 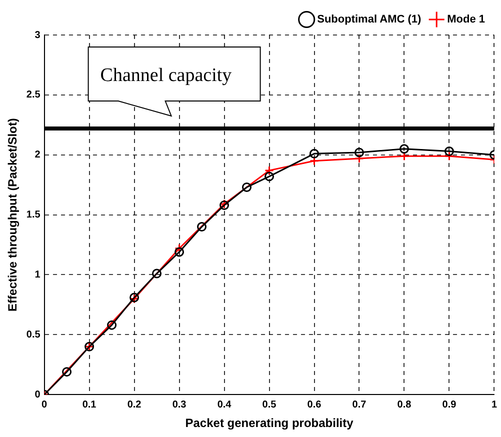 I want to click on x-tick-label: 0.6, so click(x=314, y=404).